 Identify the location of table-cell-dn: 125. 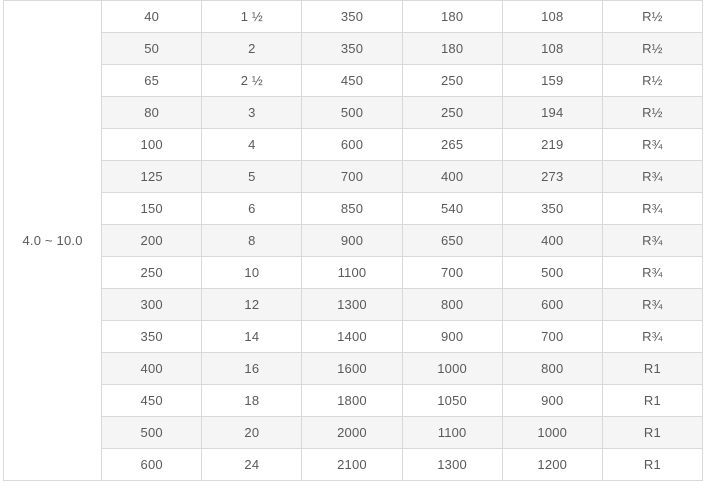
(152, 176).